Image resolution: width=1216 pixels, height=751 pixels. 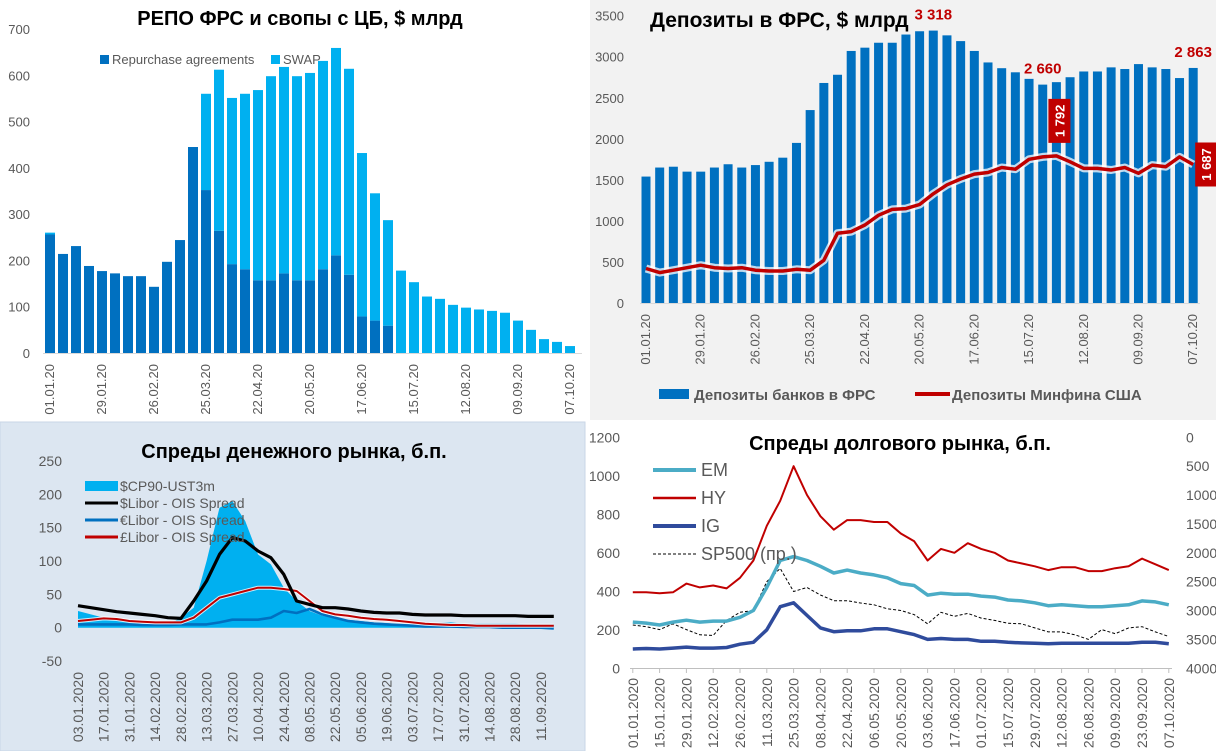 I want to click on x-tick-label: 31.07.2020, so click(x=464, y=707).